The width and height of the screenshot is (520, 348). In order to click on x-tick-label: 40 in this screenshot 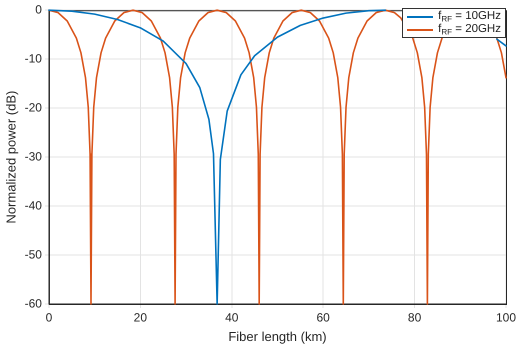, I will do `click(232, 317)`.